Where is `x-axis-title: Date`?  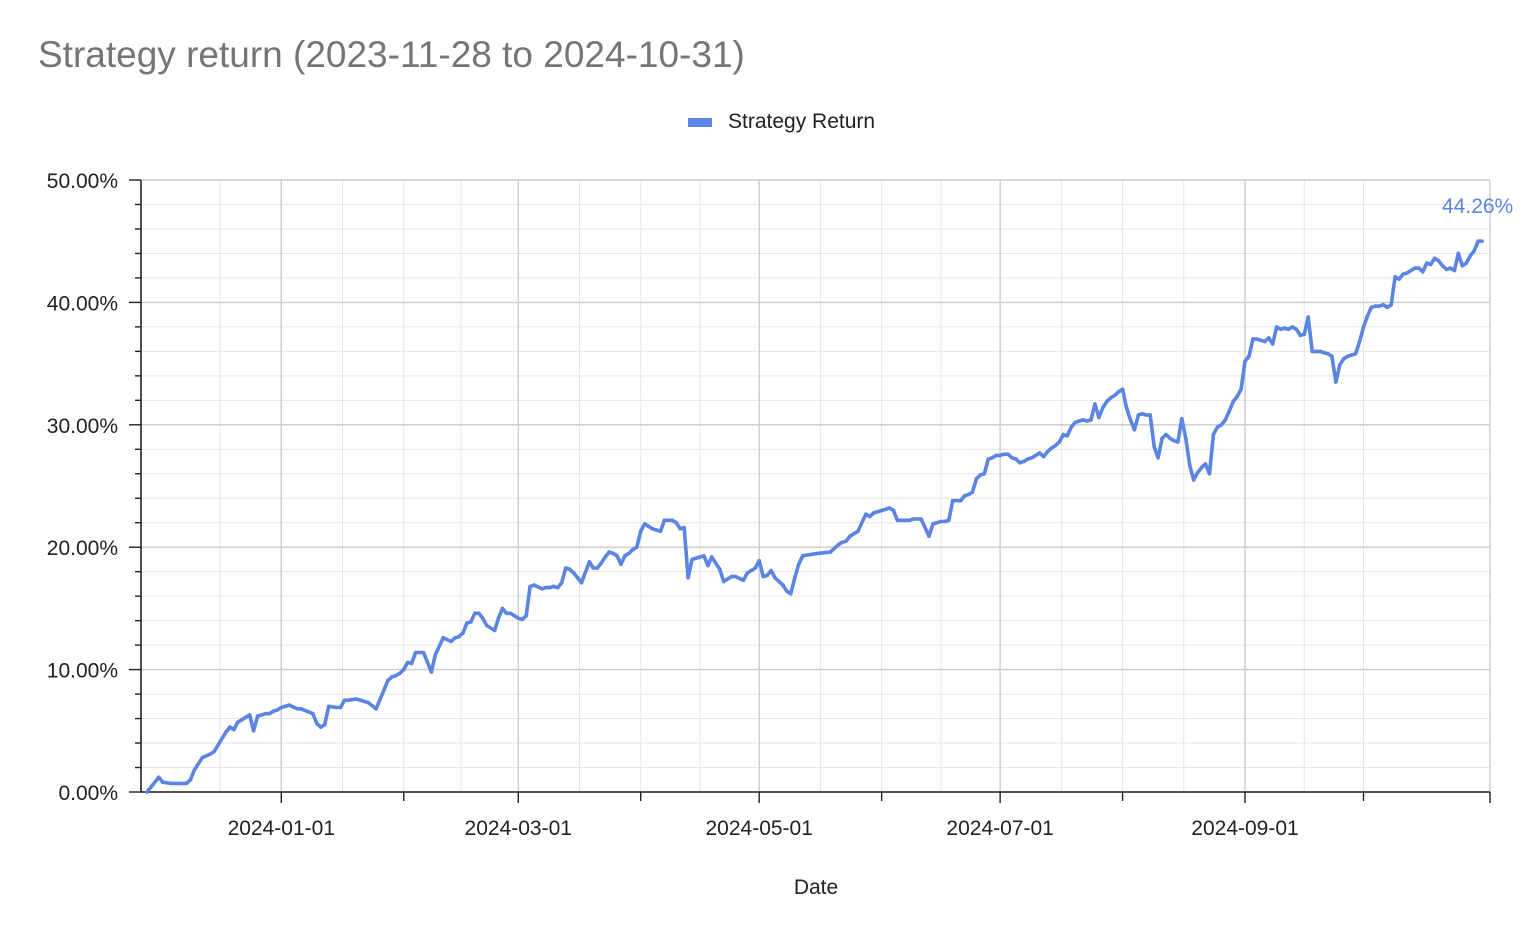 x-axis-title: Date is located at coordinates (816, 887).